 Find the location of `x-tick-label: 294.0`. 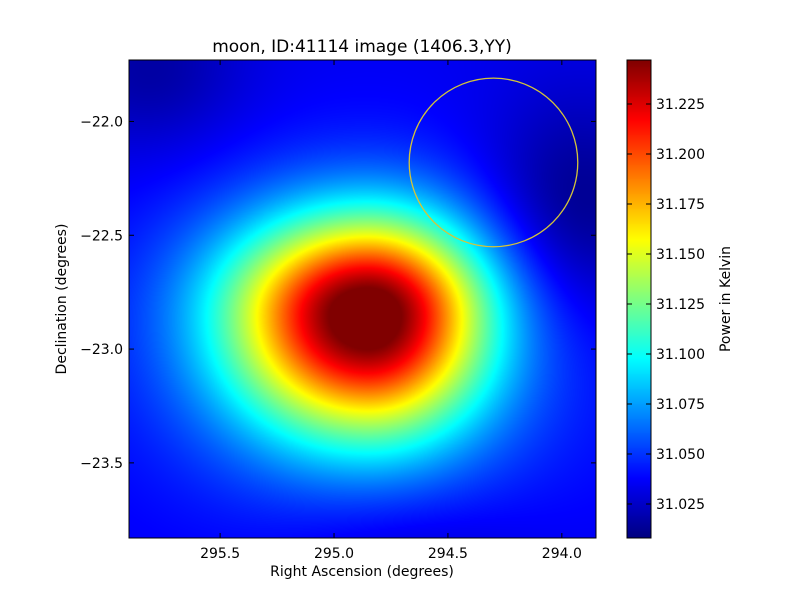

x-tick-label: 294.0 is located at coordinates (562, 554).